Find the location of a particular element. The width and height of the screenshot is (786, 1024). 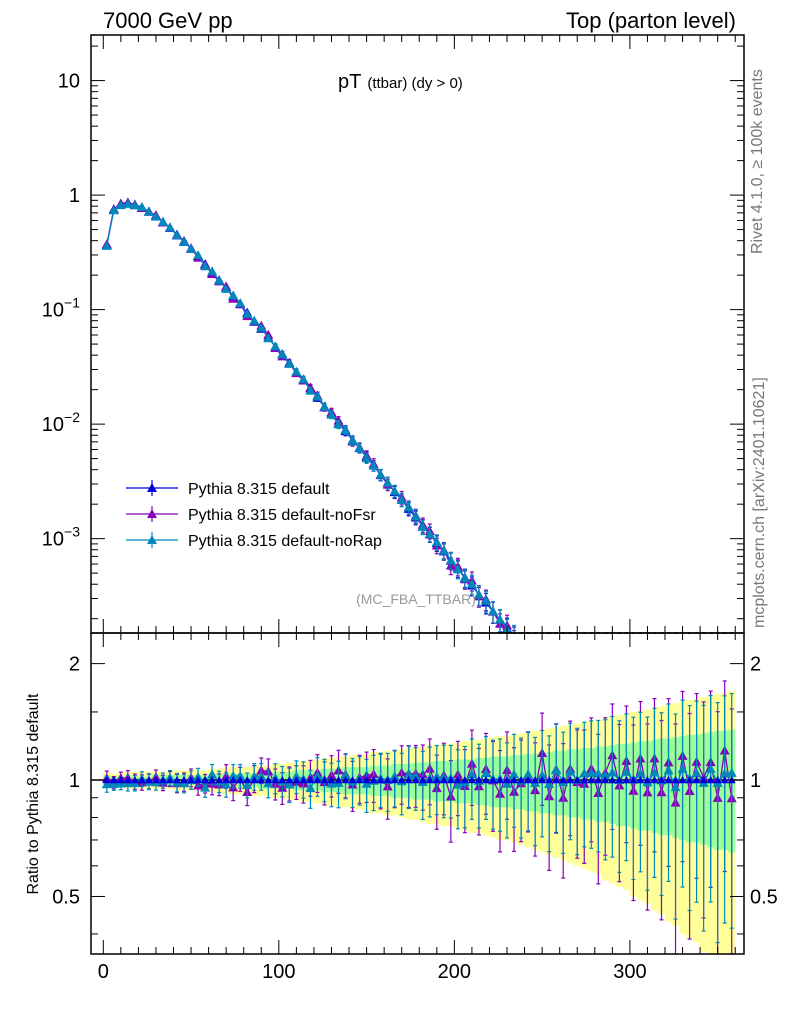

legend-item-0: Pythia 8.315 default is located at coordinates (228, 489).